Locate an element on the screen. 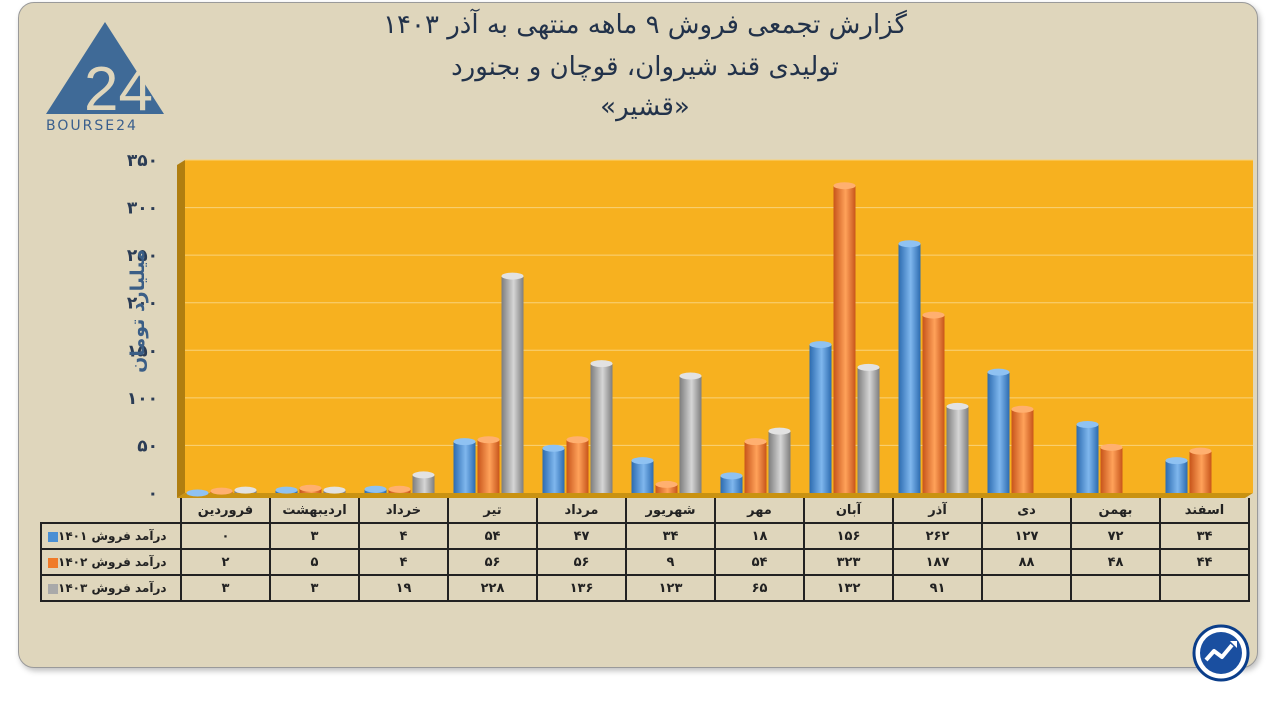 This screenshot has width=1271, height=702. data-label is located at coordinates (1026, 588).